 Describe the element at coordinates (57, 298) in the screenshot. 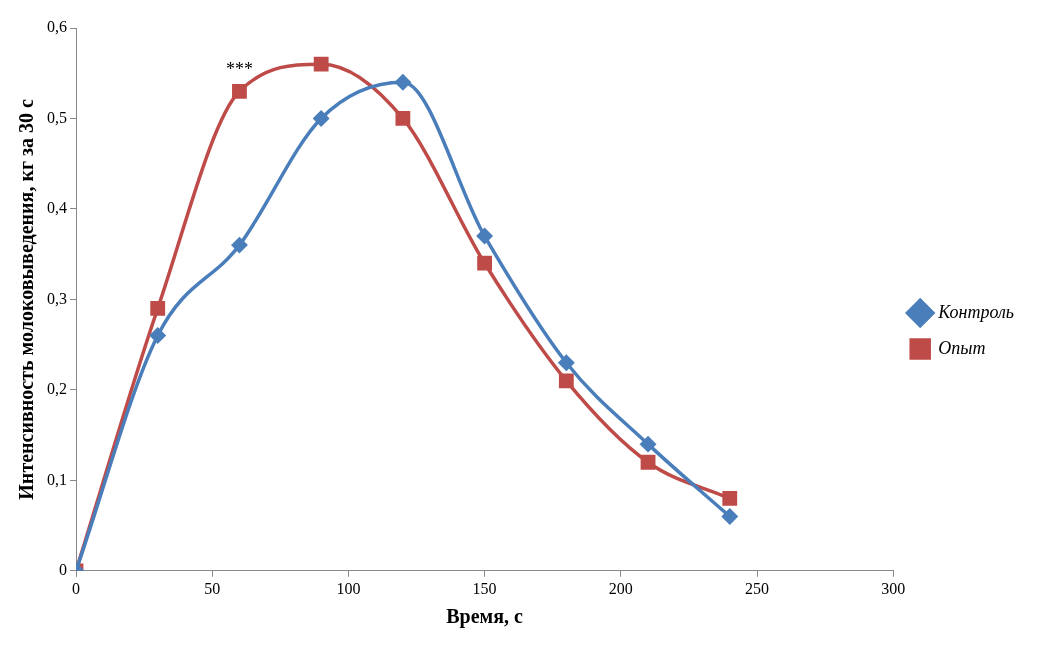

I see `y-tick-label: 0,3` at that location.